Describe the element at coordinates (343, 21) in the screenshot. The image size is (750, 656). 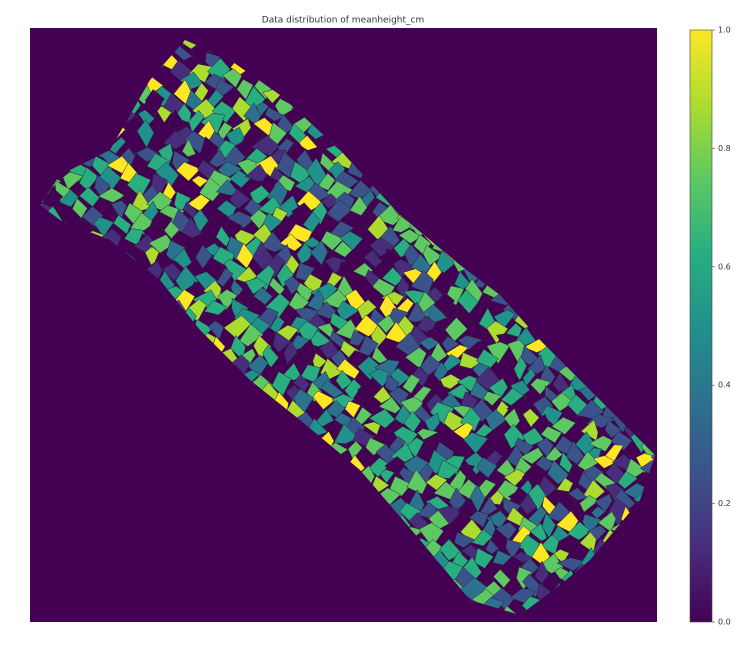
I see `map-title: Data distribution of meanheight_cm` at that location.